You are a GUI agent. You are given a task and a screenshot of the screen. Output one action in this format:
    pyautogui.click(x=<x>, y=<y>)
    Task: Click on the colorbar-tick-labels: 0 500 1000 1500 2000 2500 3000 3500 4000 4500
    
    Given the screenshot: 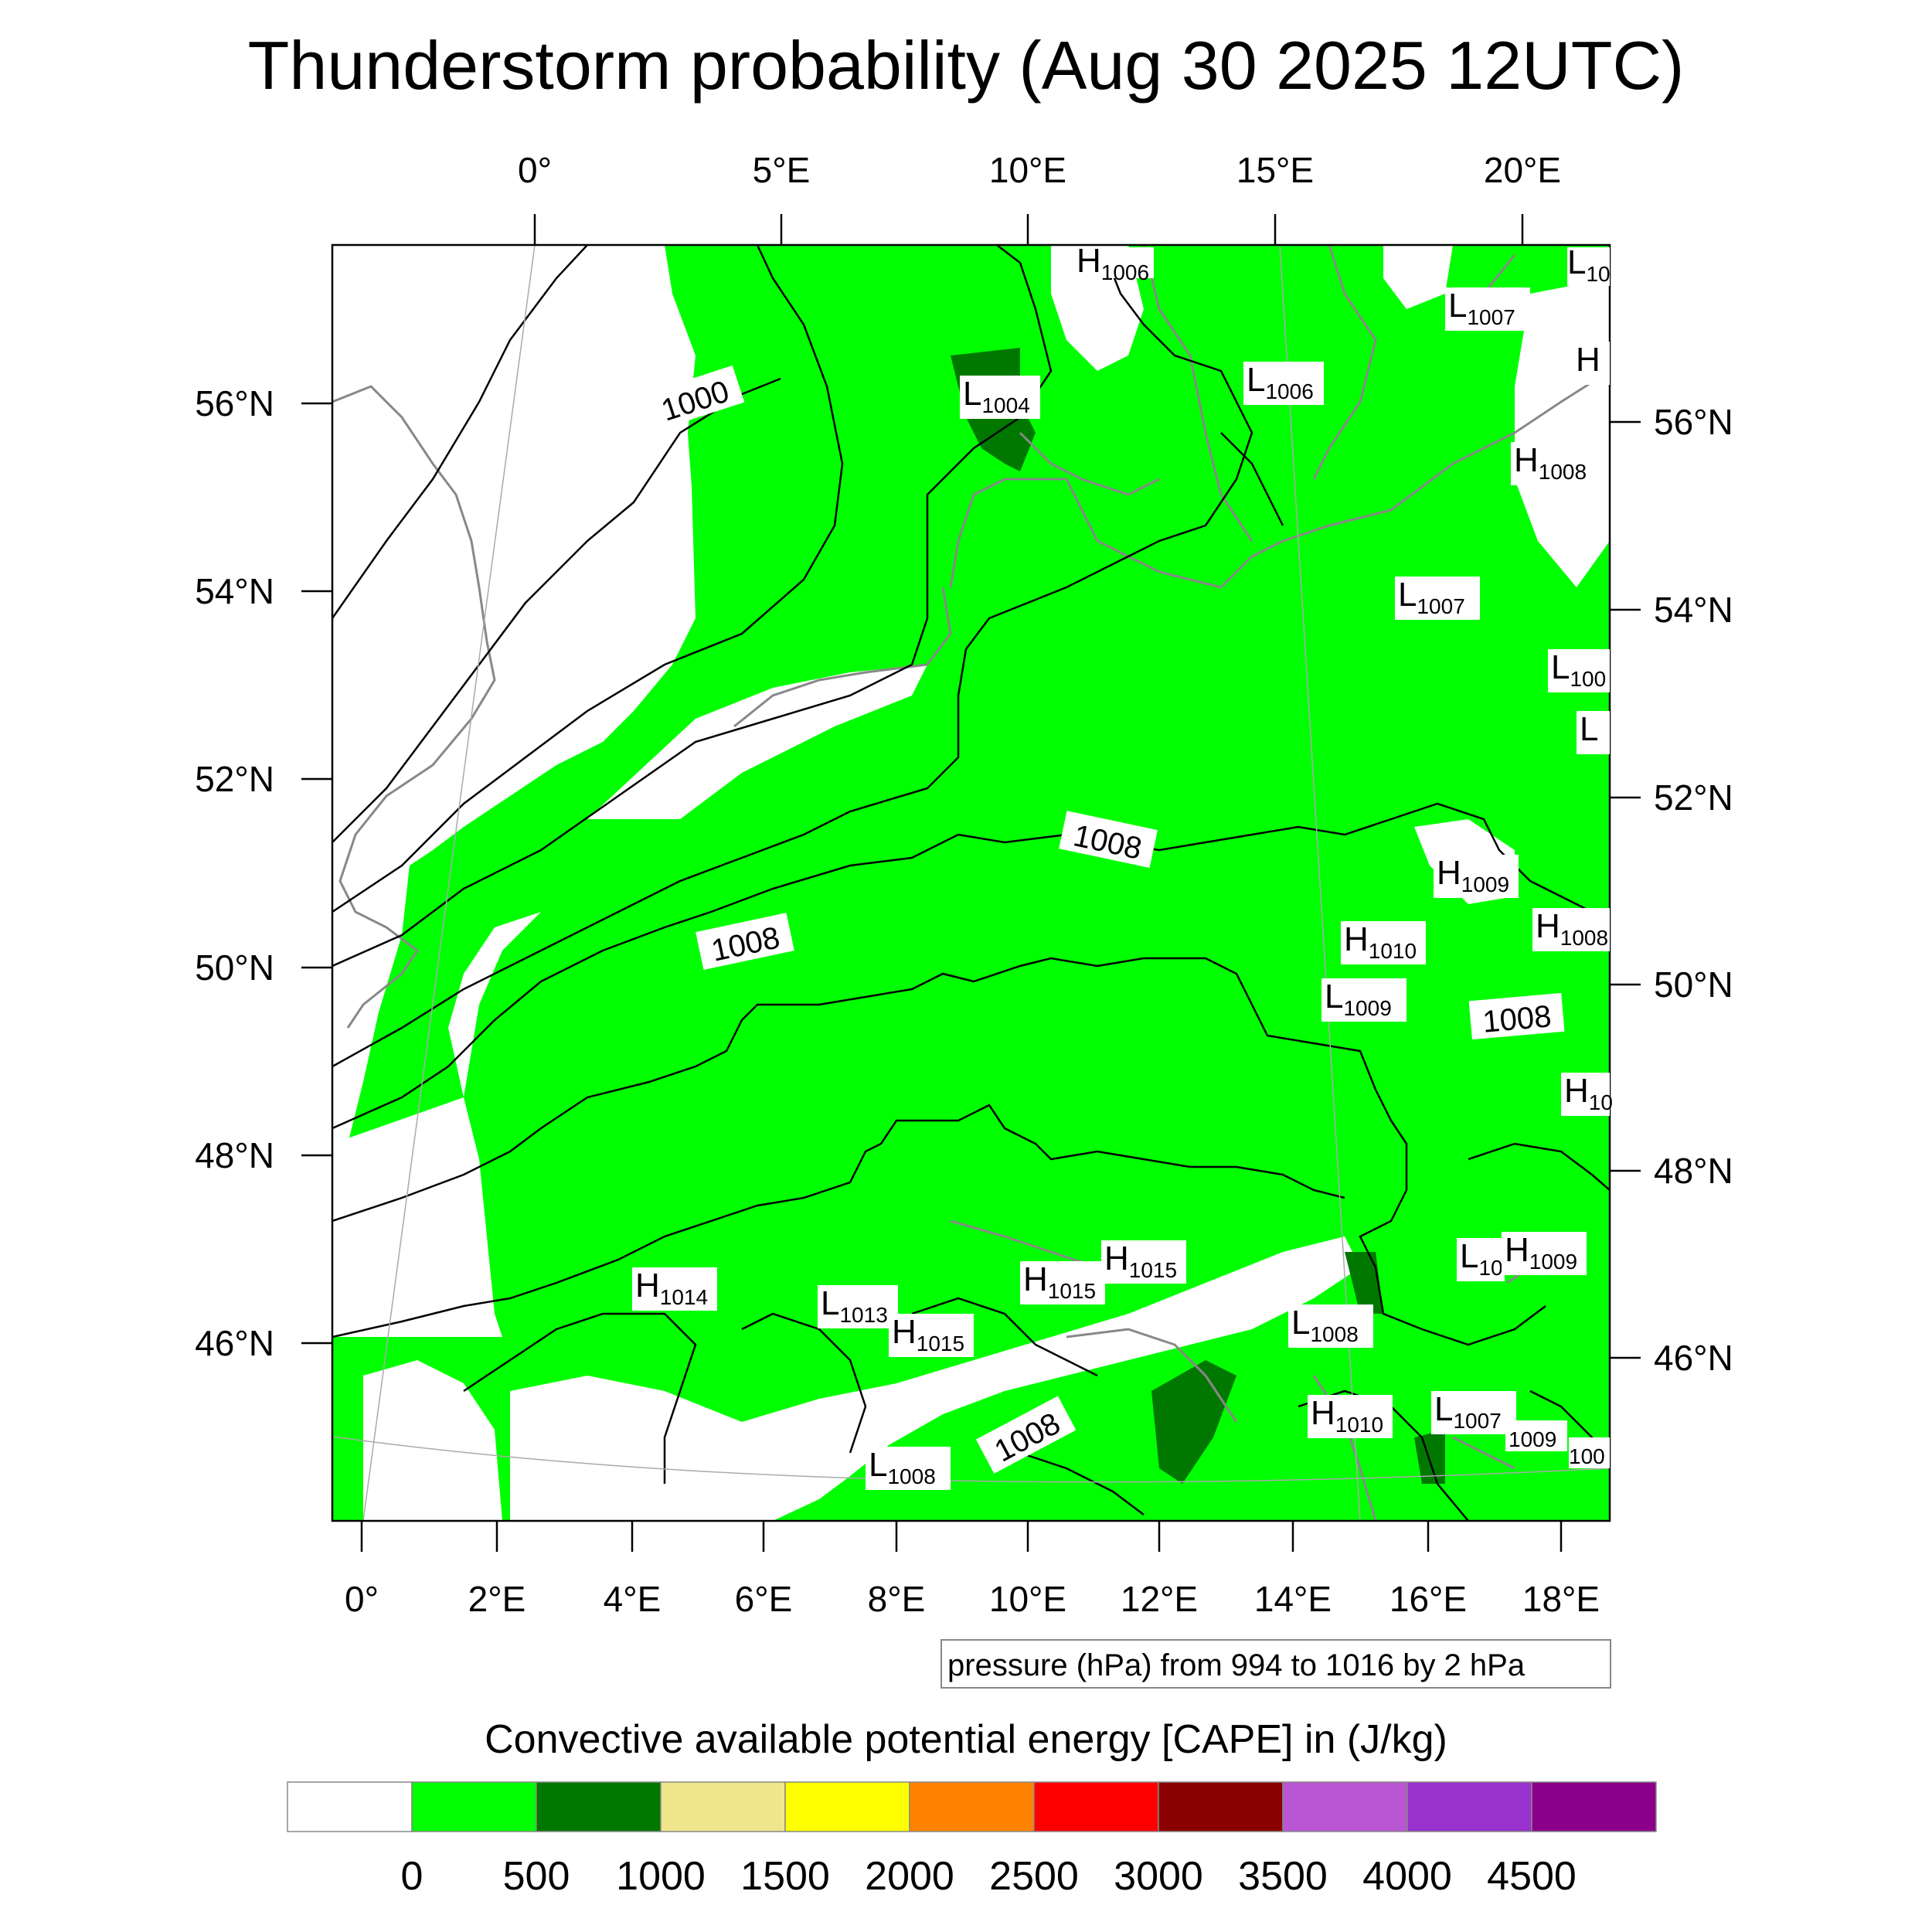 What is the action you would take?
    pyautogui.click(x=989, y=1877)
    